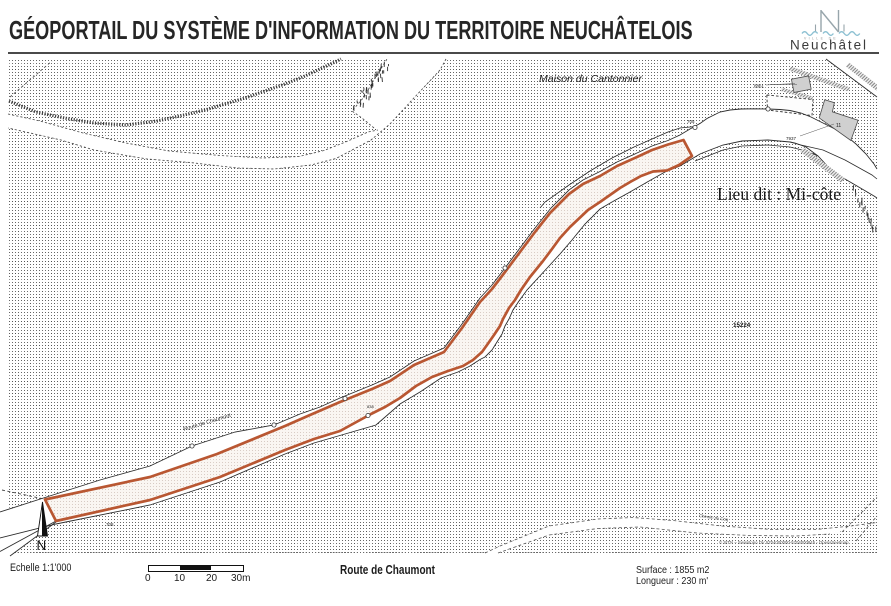  I want to click on svg-text: 8861, so click(759, 86).